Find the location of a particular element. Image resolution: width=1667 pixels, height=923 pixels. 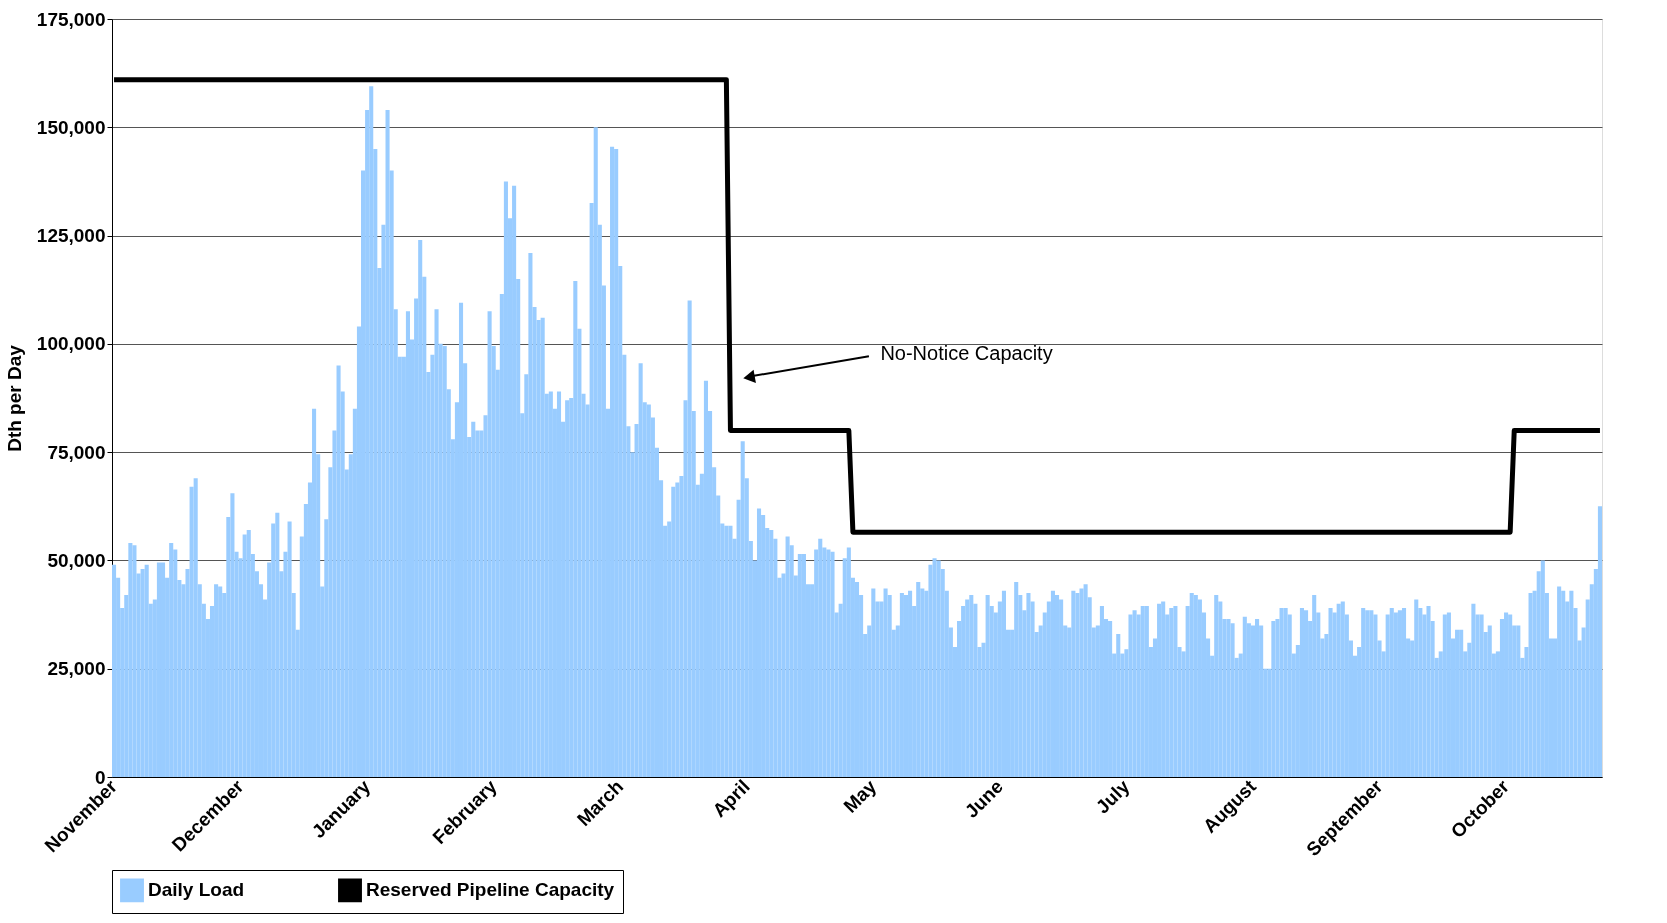

legend-label: Daily Load is located at coordinates (196, 890).